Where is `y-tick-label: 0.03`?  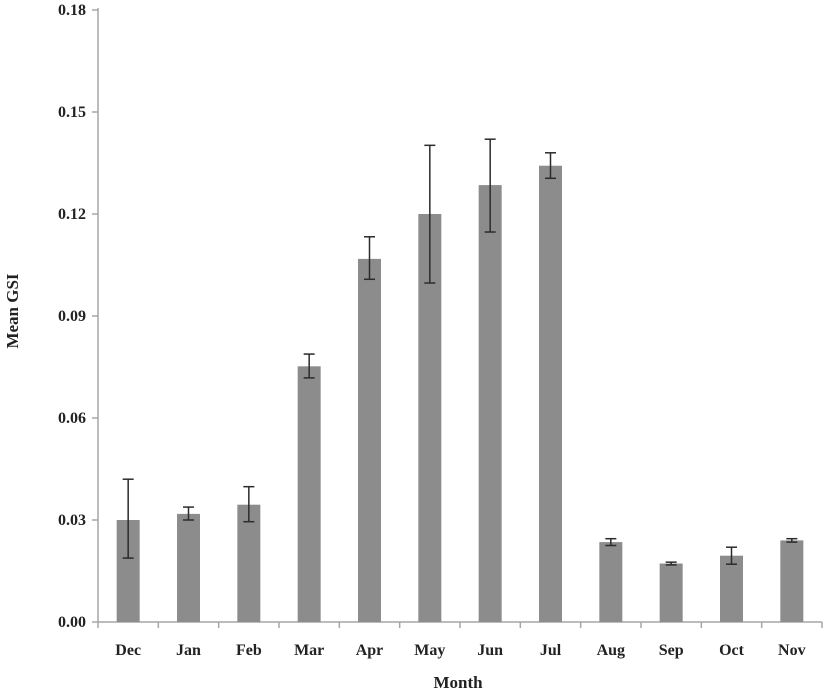
y-tick-label: 0.03 is located at coordinates (72, 520).